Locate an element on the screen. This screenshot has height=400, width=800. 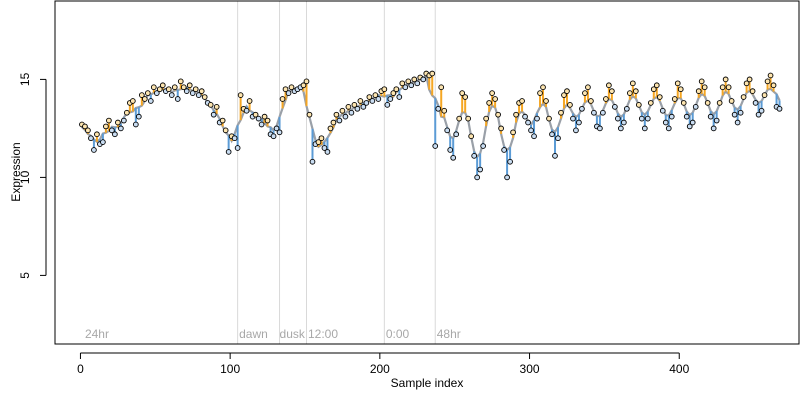
time-annotations: 24hr dawn dusk 12:00 0:00 48hr is located at coordinates (273, 334).